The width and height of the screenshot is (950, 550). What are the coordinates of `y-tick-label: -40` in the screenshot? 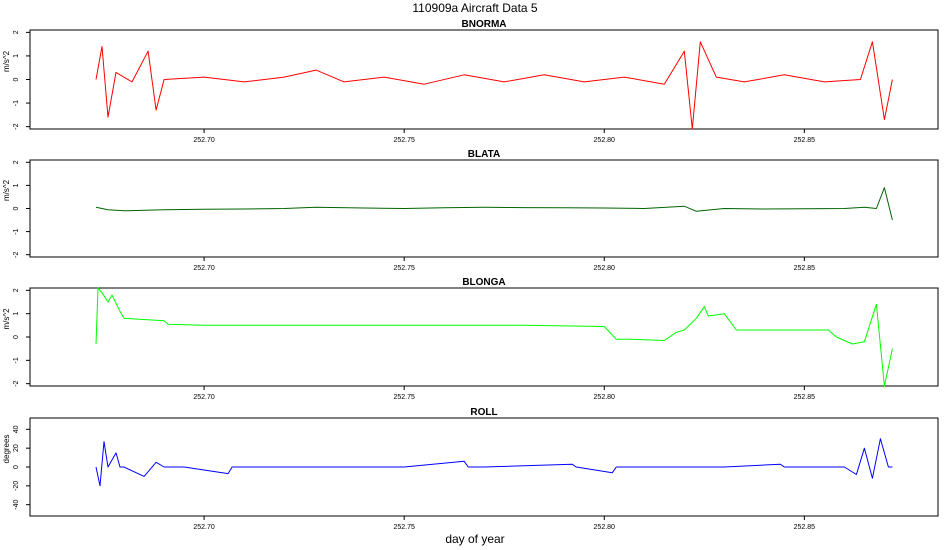 It's located at (16, 505).